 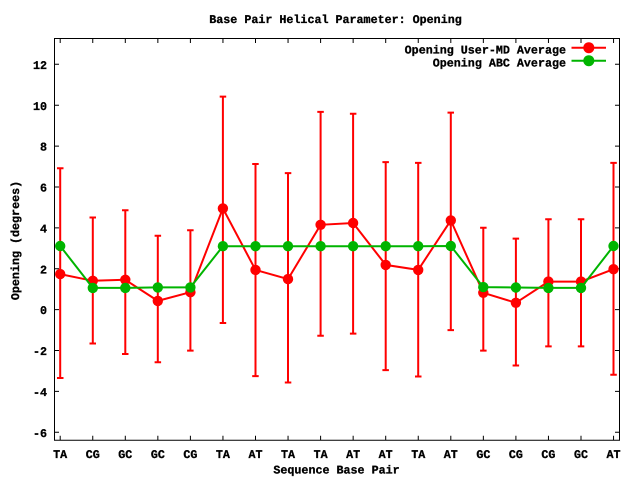 I want to click on svg-text: Opening ABC Average, so click(x=499, y=63).